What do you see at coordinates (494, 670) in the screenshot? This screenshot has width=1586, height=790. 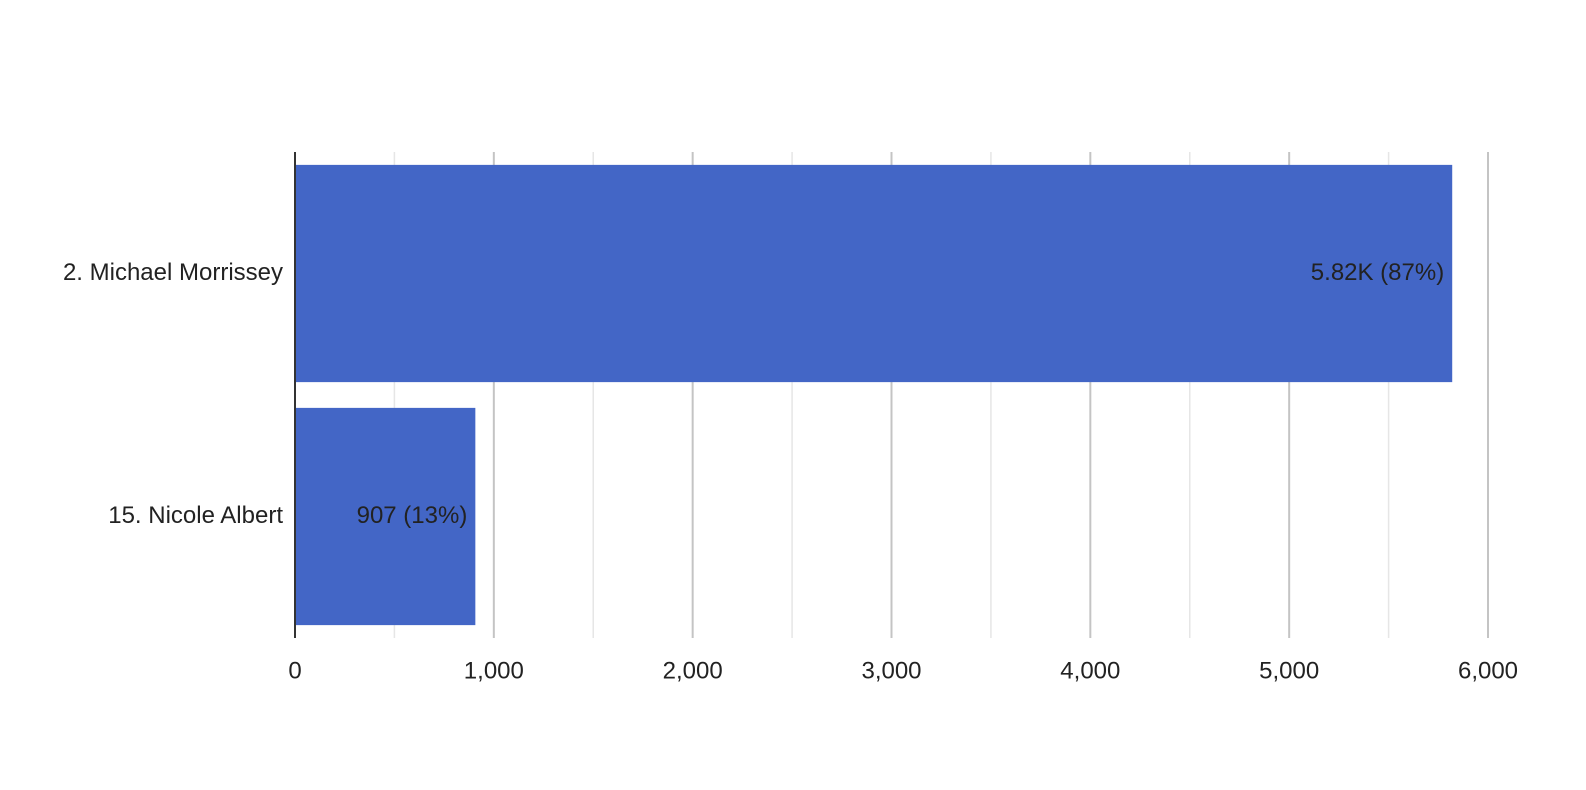 I see `x-tick-label: 1,000` at bounding box center [494, 670].